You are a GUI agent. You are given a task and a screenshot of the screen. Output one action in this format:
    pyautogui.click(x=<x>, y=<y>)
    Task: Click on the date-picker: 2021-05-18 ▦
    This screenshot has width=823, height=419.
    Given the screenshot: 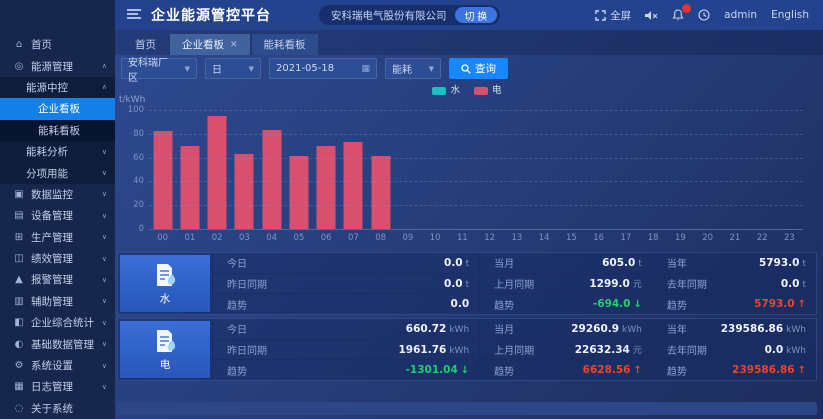 What is the action you would take?
    pyautogui.click(x=323, y=68)
    